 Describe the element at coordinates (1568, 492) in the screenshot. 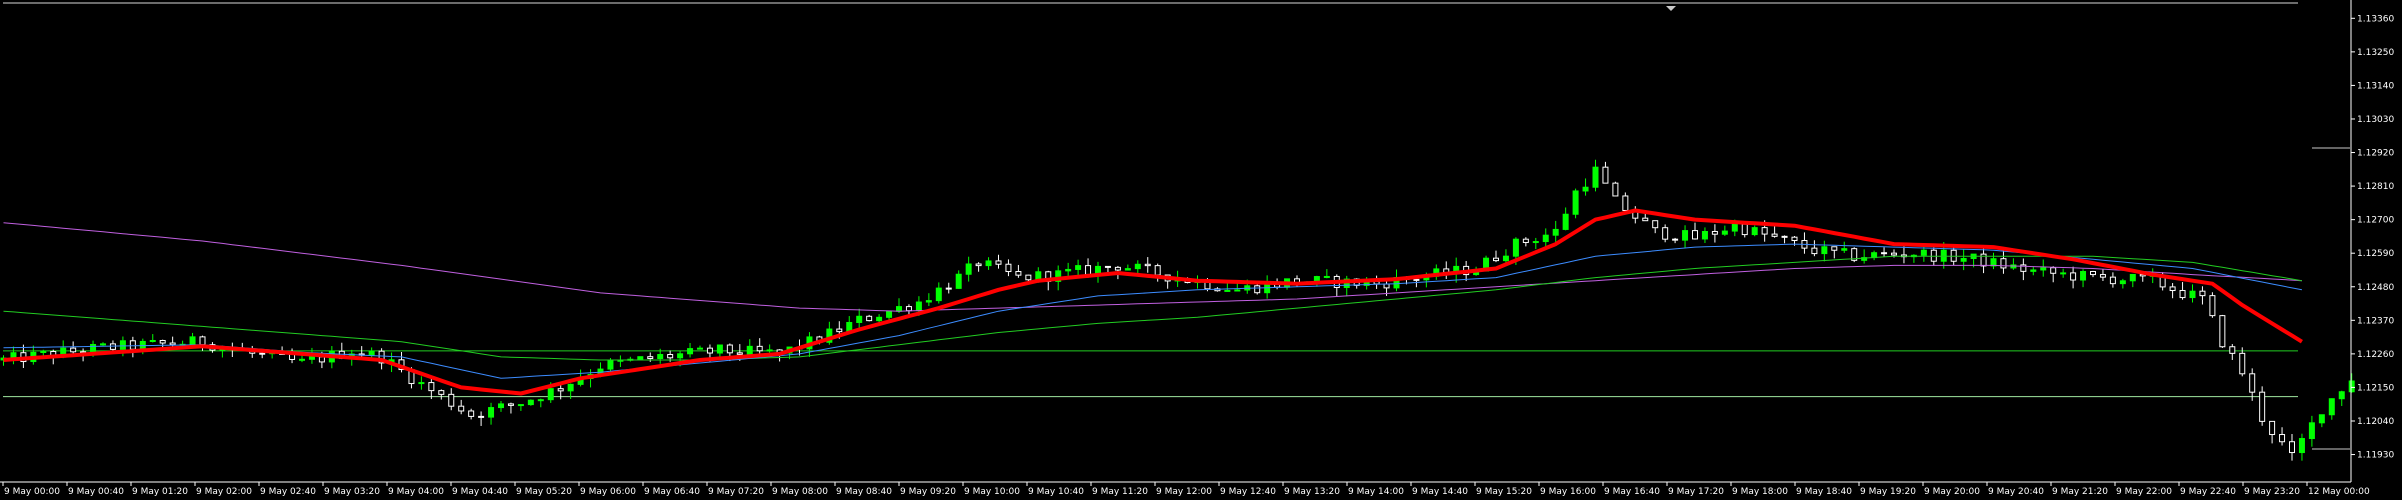

I see `x-tick-label: 9 May 16:00` at that location.